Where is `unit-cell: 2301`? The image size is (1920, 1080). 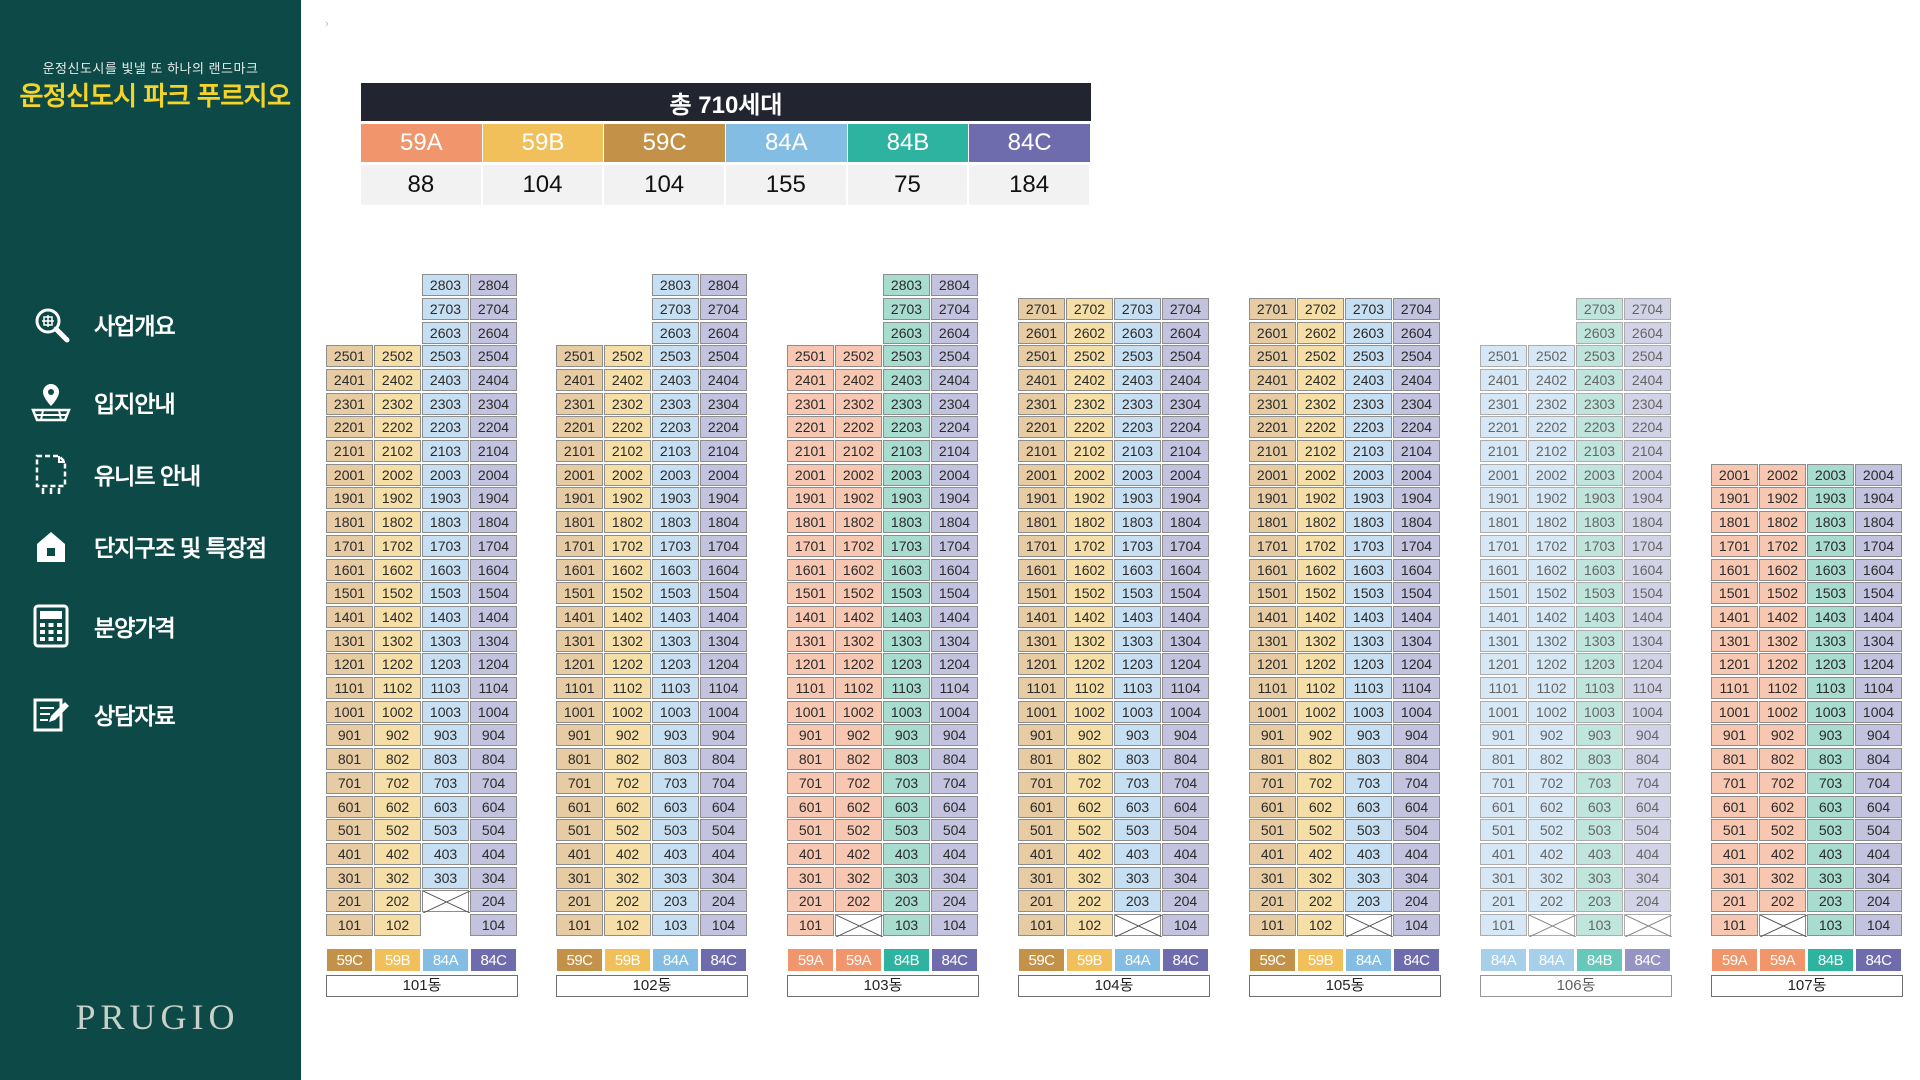 unit-cell: 2301 is located at coordinates (1272, 403).